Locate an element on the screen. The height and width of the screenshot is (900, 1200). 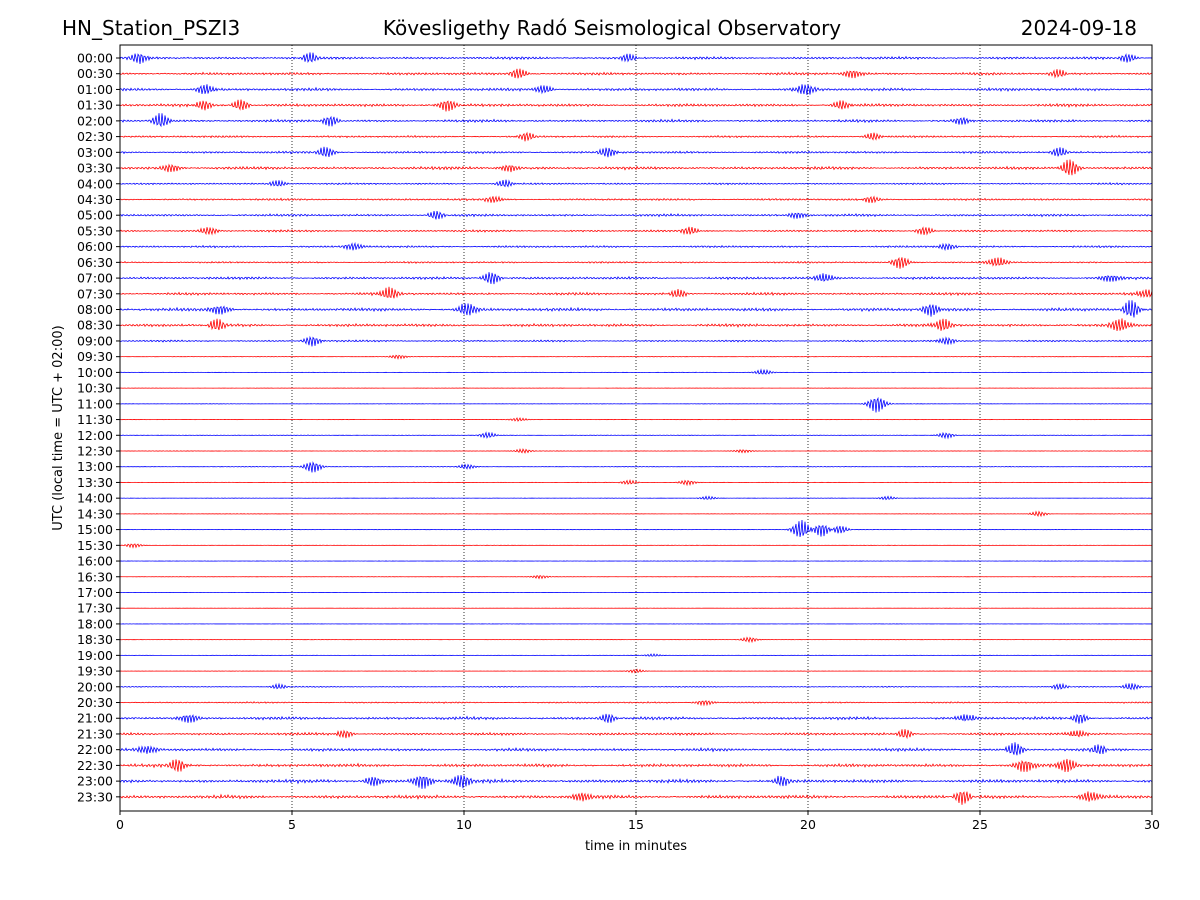
y-tick-label: 01:30 is located at coordinates (95, 105).